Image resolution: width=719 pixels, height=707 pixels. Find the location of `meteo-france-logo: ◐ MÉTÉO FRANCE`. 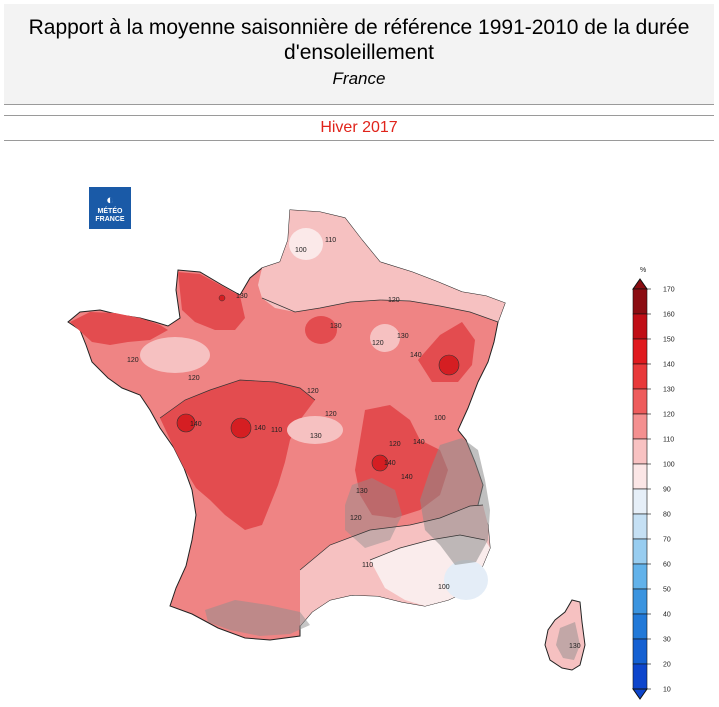

meteo-france-logo: ◐ MÉTÉO FRANCE is located at coordinates (110, 208).